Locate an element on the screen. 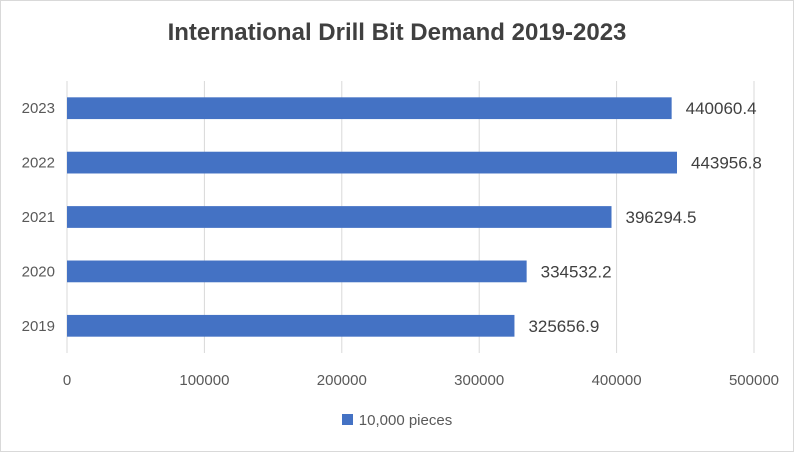 The height and width of the screenshot is (452, 794). y-category-label: 2021 is located at coordinates (38, 217).